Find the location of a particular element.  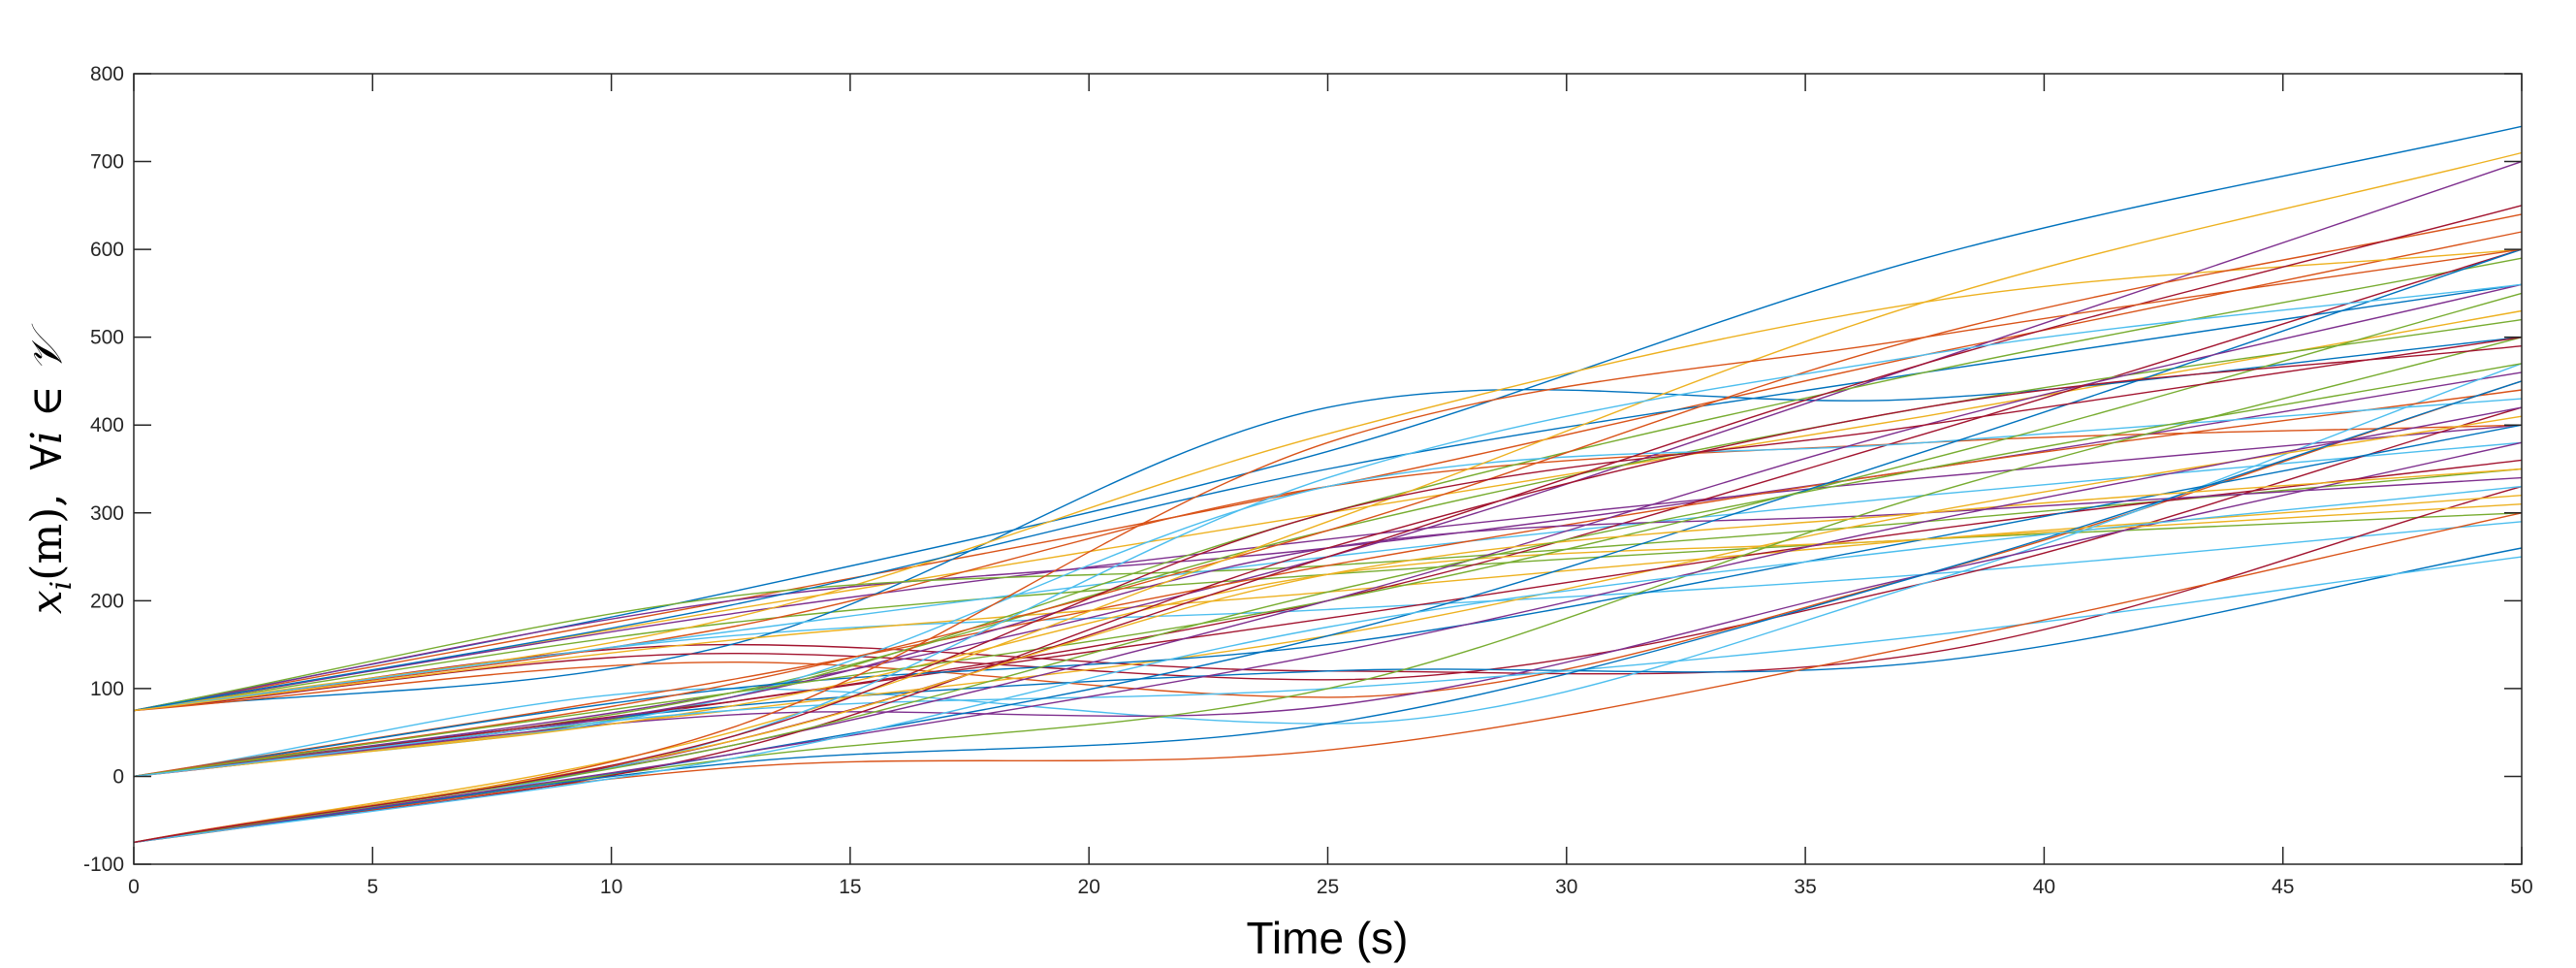

y-axis-title-quant: ∀i ∈ 𝒱 is located at coordinates (47, 397).